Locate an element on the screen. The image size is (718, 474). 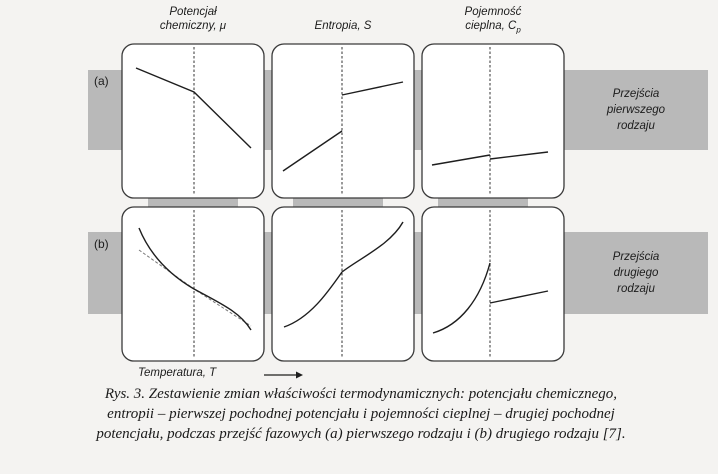
axis-label-temperature: Temperatura, T is located at coordinates (177, 373).